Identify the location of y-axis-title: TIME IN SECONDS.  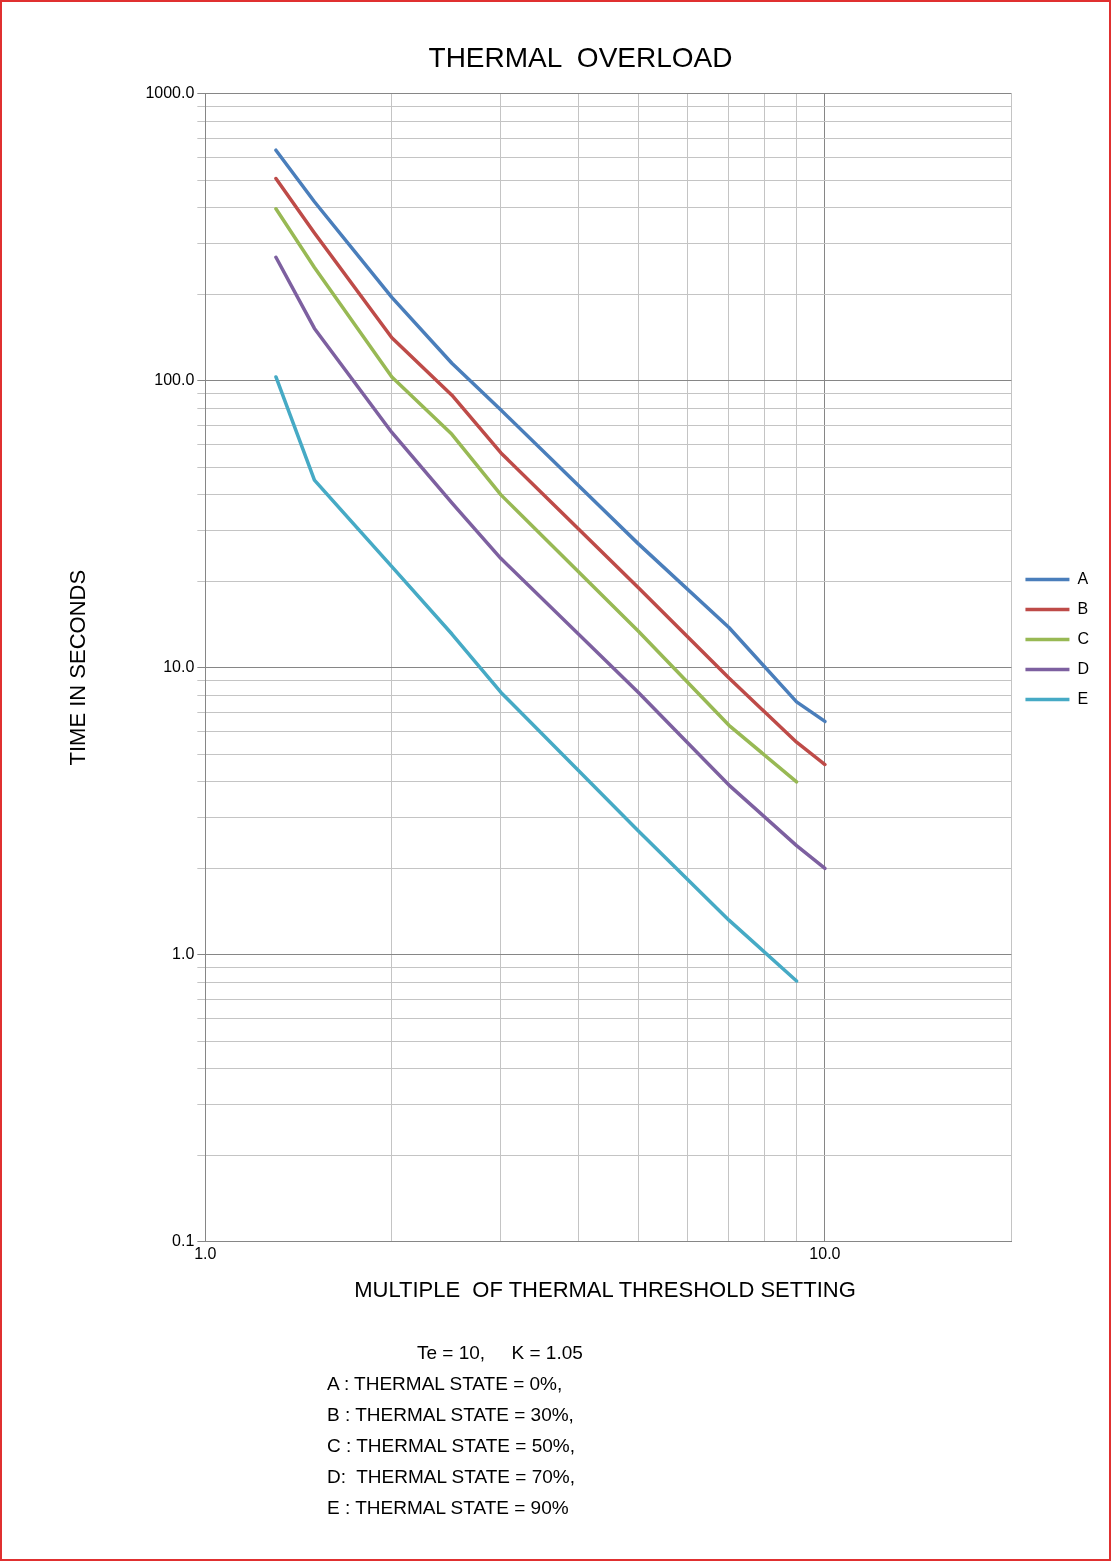
(78, 667).